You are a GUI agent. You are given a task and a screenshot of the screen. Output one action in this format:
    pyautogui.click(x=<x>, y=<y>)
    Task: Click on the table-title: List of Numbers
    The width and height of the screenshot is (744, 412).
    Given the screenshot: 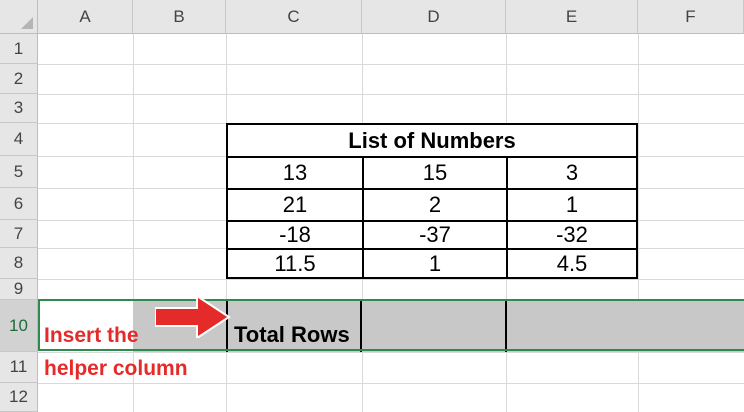 What is the action you would take?
    pyautogui.click(x=432, y=140)
    